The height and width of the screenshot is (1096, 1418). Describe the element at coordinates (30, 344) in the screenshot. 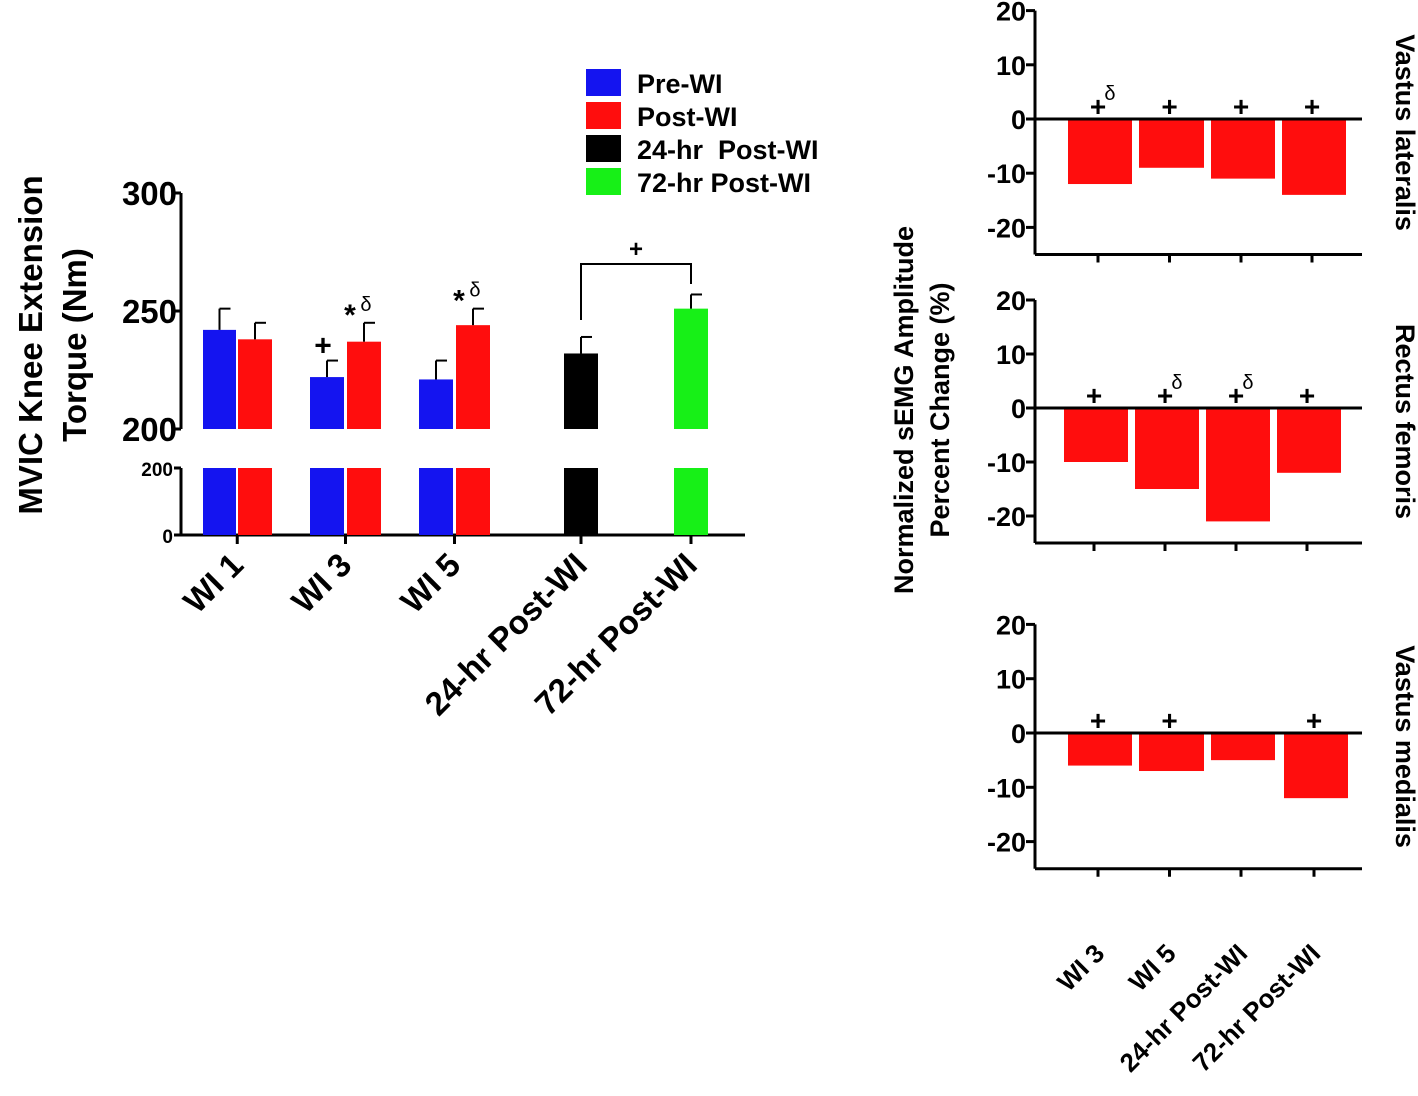

I see `y-axis-label-line1: MVIC Knee Extension` at that location.